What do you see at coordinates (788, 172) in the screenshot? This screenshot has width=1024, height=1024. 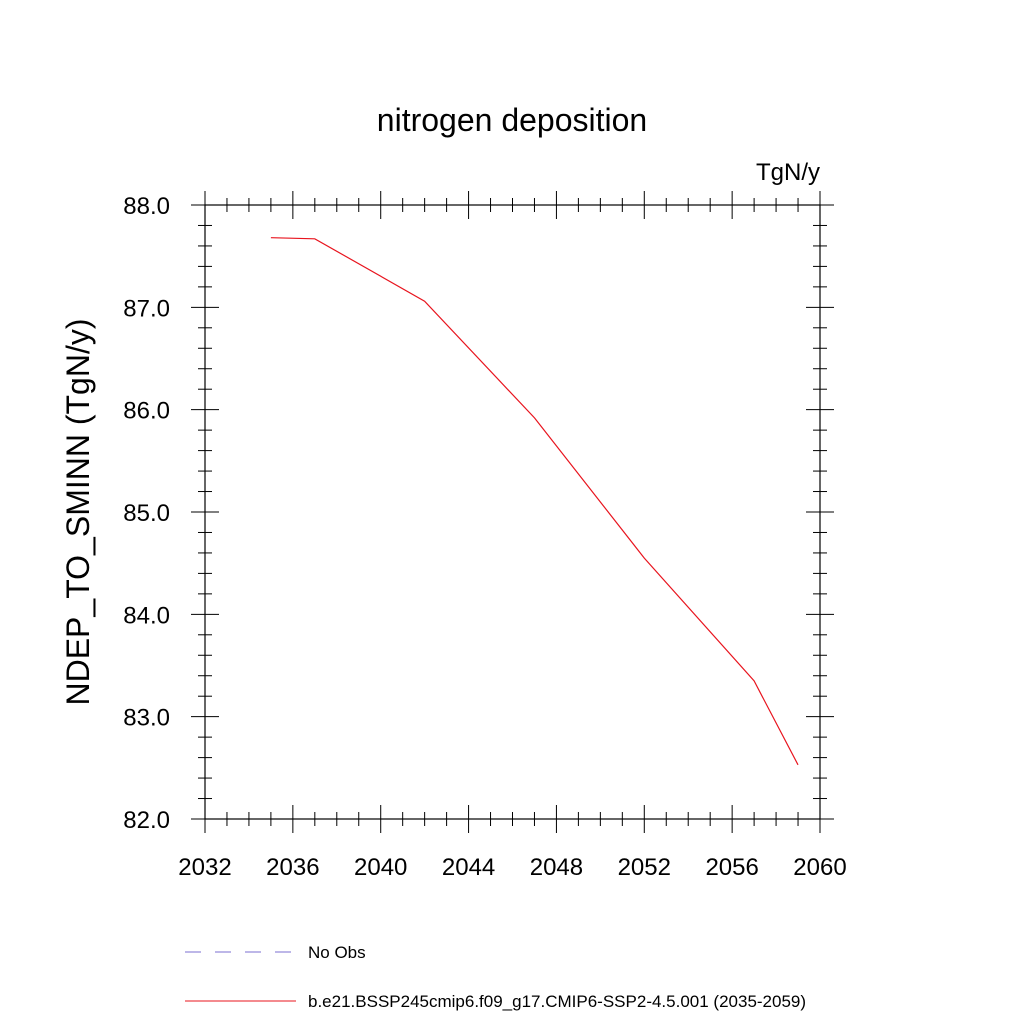 I see `units-label: TgN/y` at bounding box center [788, 172].